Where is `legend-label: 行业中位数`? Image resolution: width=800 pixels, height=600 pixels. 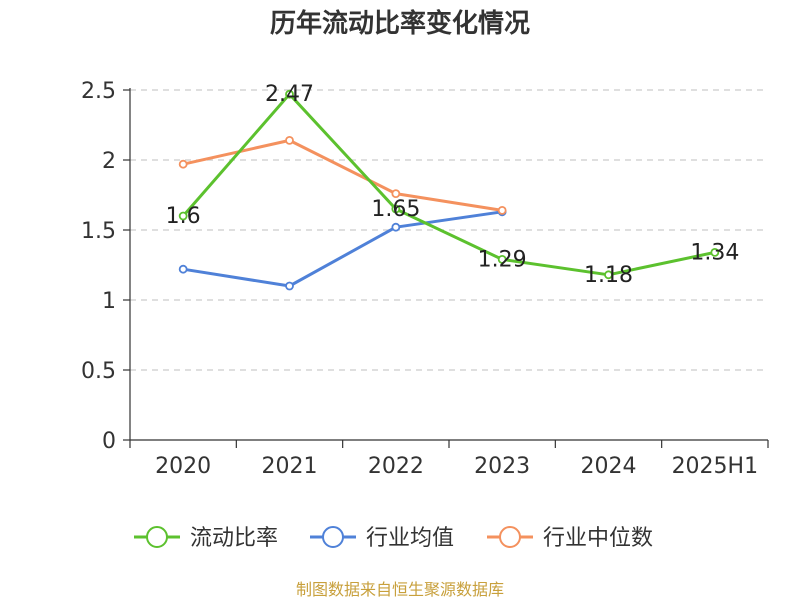
legend-label: 行业中位数 is located at coordinates (598, 538).